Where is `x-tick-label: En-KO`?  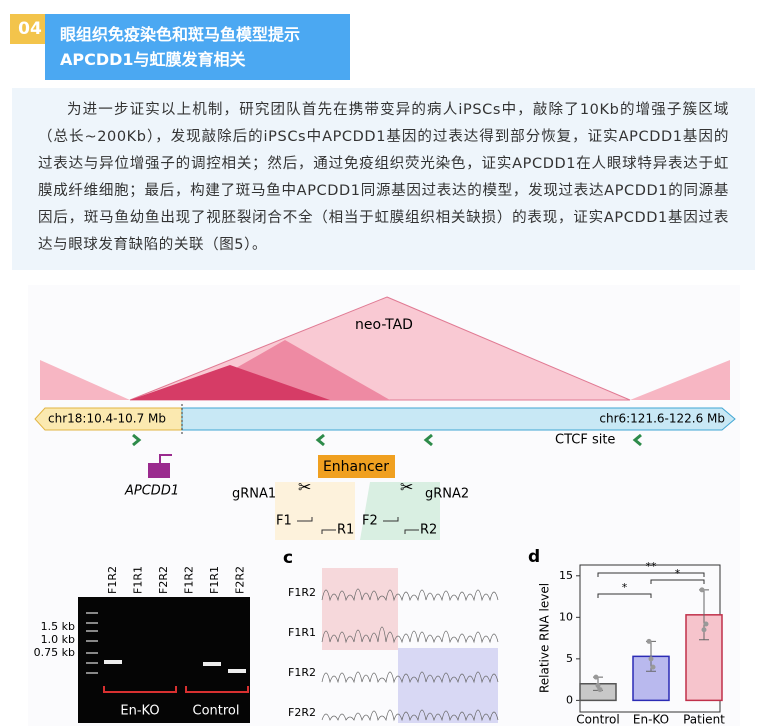
x-tick-label: En-KO is located at coordinates (651, 719).